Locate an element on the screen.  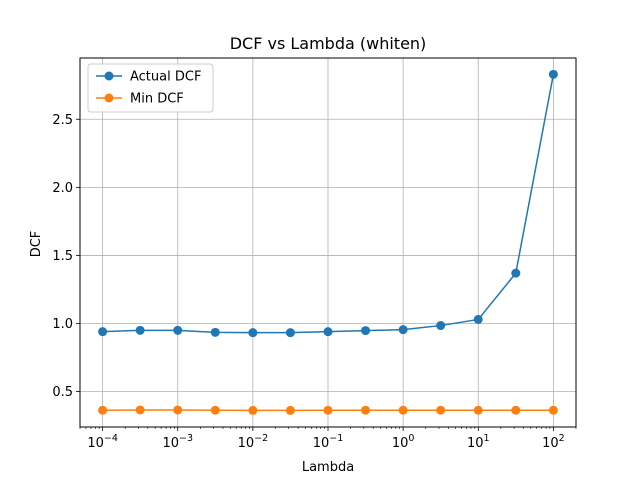
y-tick-label: 2.0 is located at coordinates (62, 188).